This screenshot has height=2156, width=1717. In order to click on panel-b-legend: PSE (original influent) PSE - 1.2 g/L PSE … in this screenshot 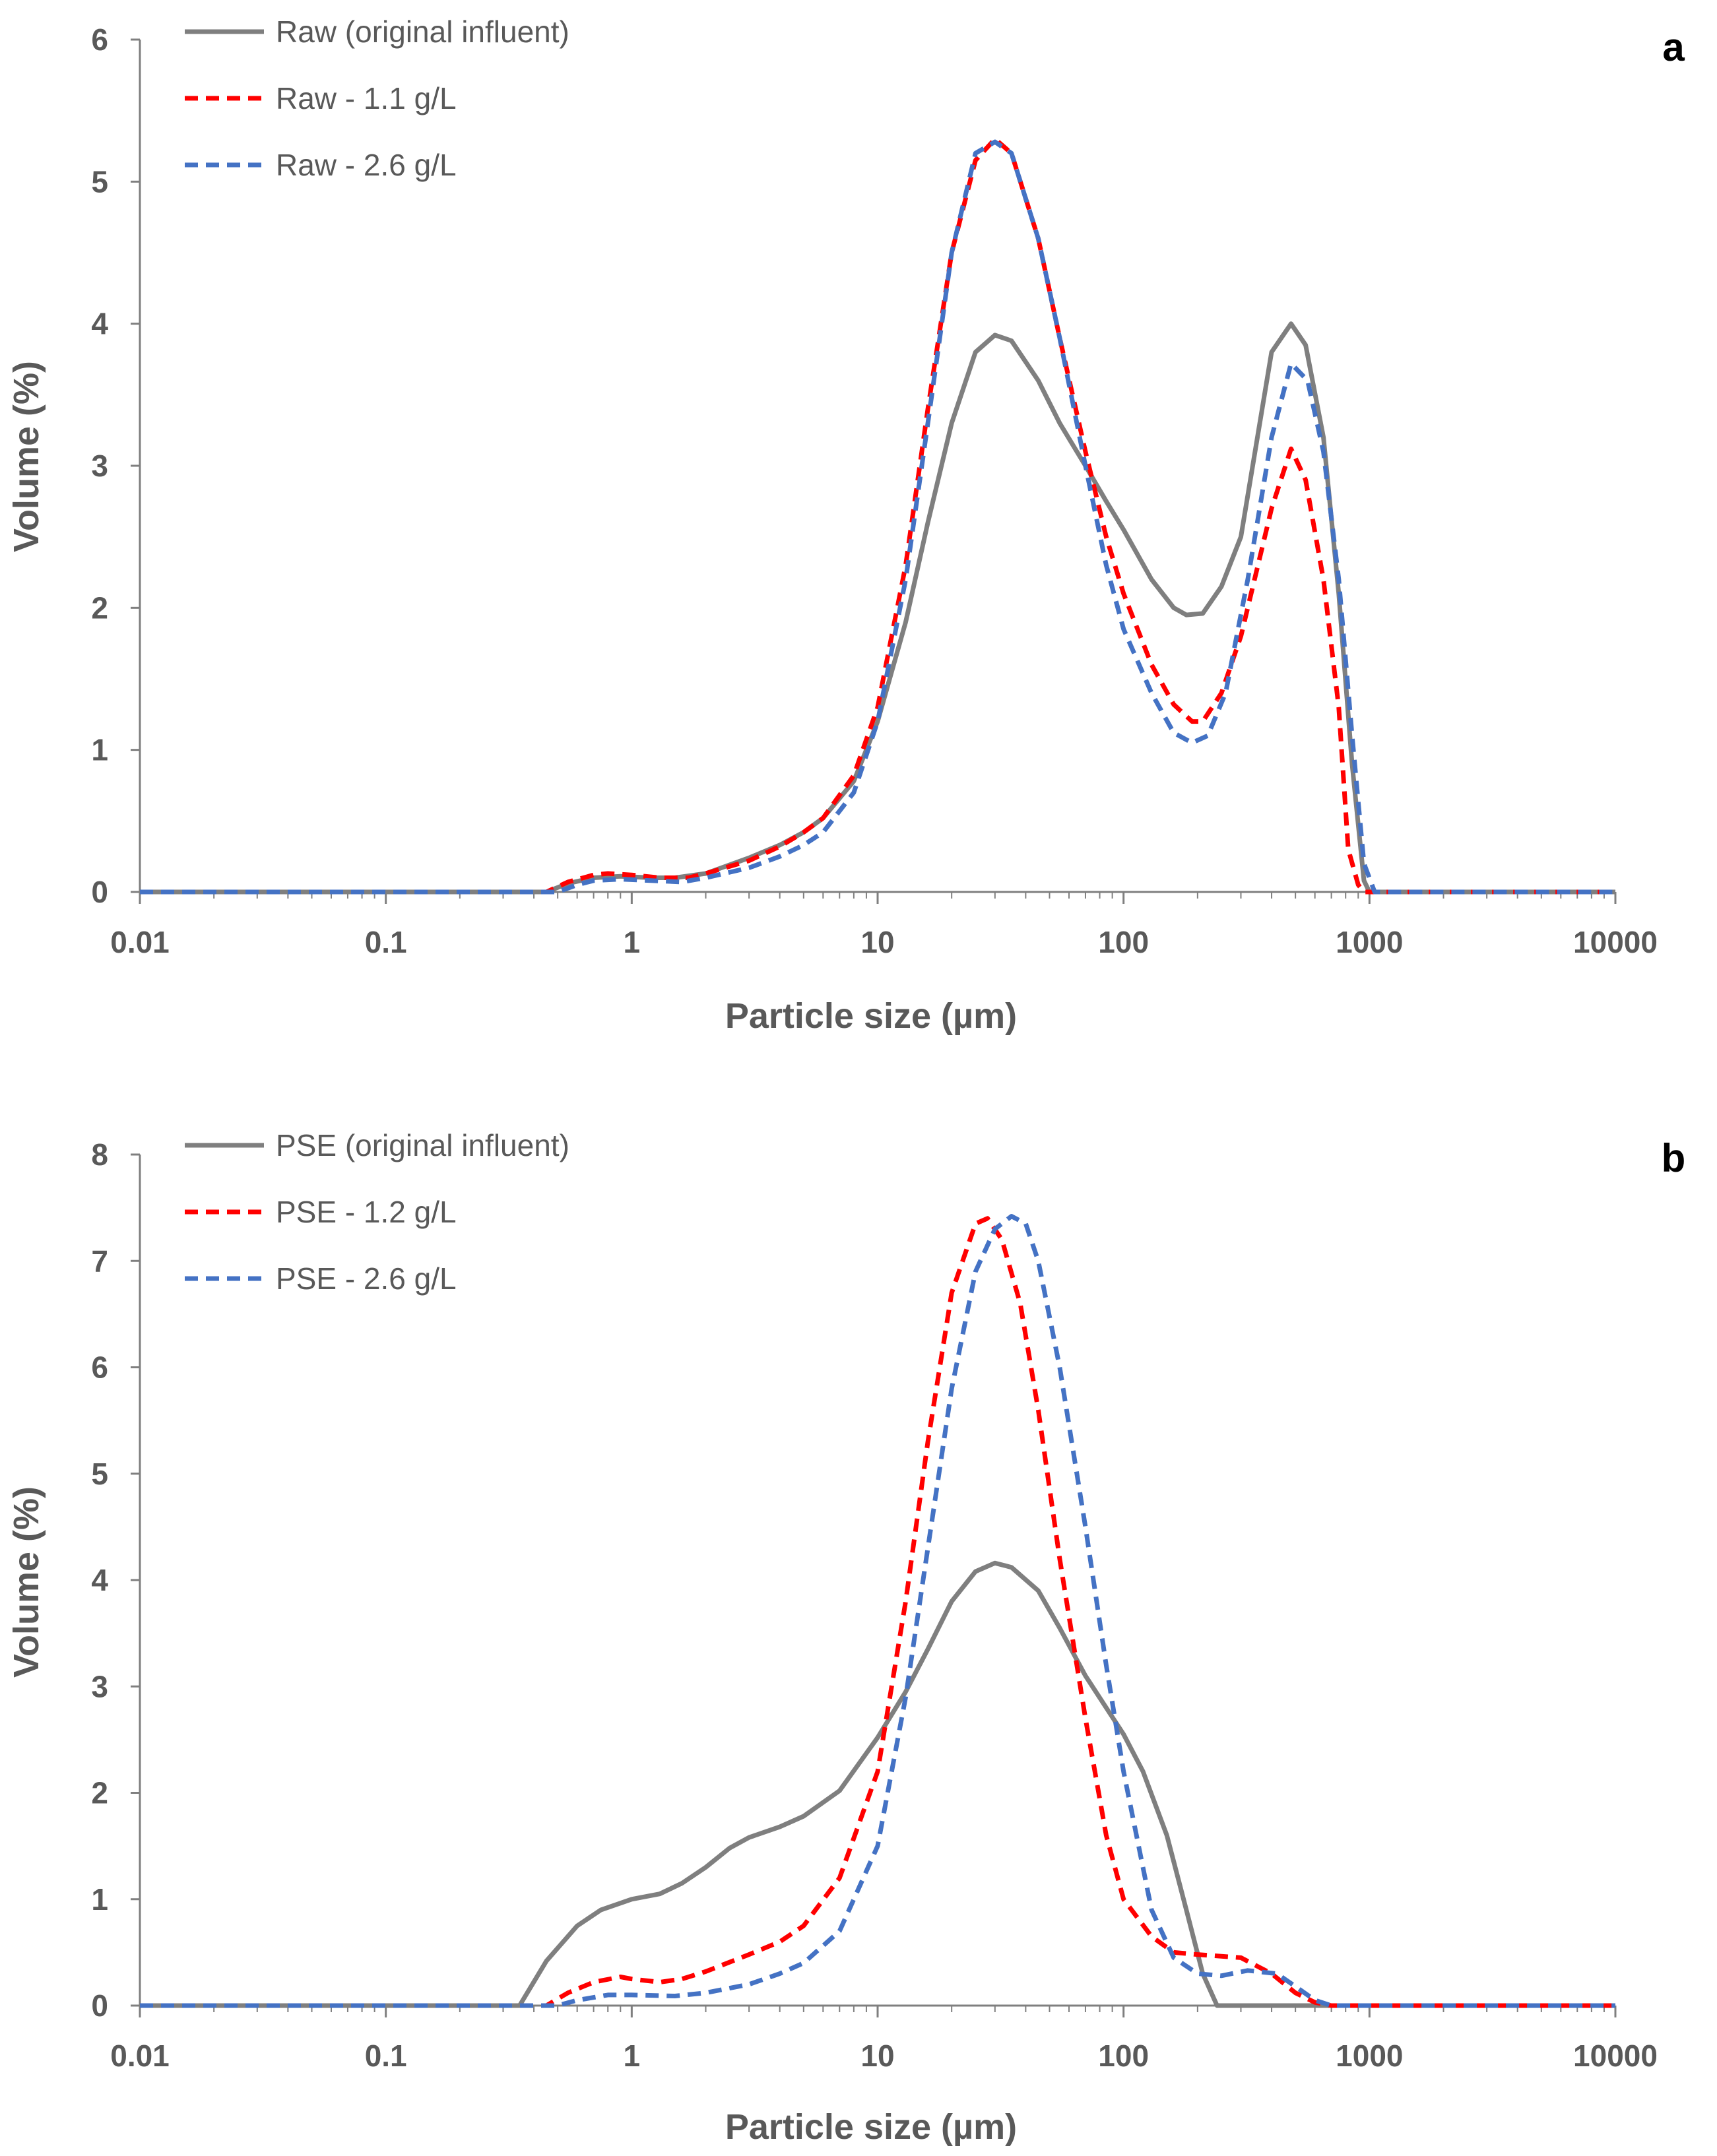, I will do `click(377, 1212)`.